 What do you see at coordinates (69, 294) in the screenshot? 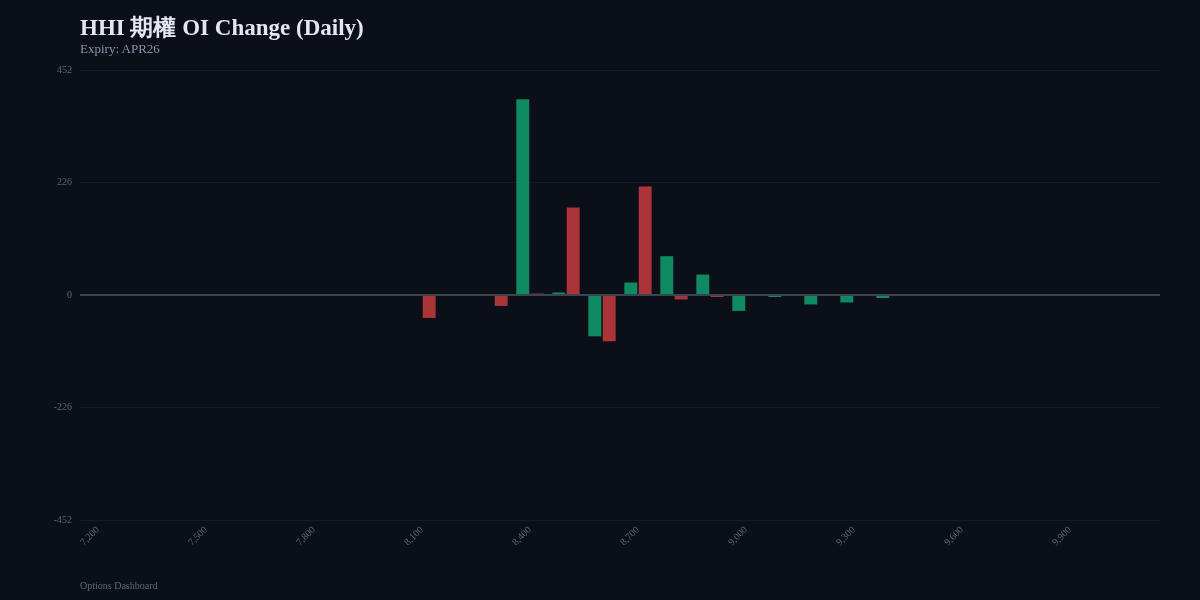
I see `y-tick-label: 0` at bounding box center [69, 294].